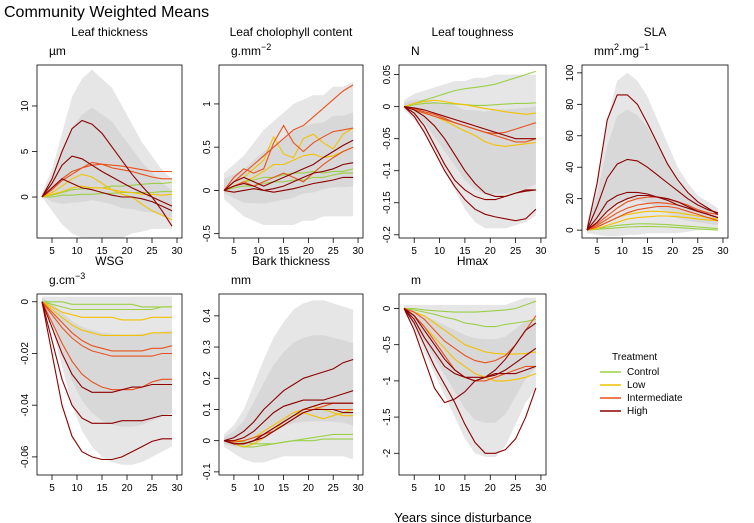  I want to click on y-tick-label: 10, so click(25, 106).